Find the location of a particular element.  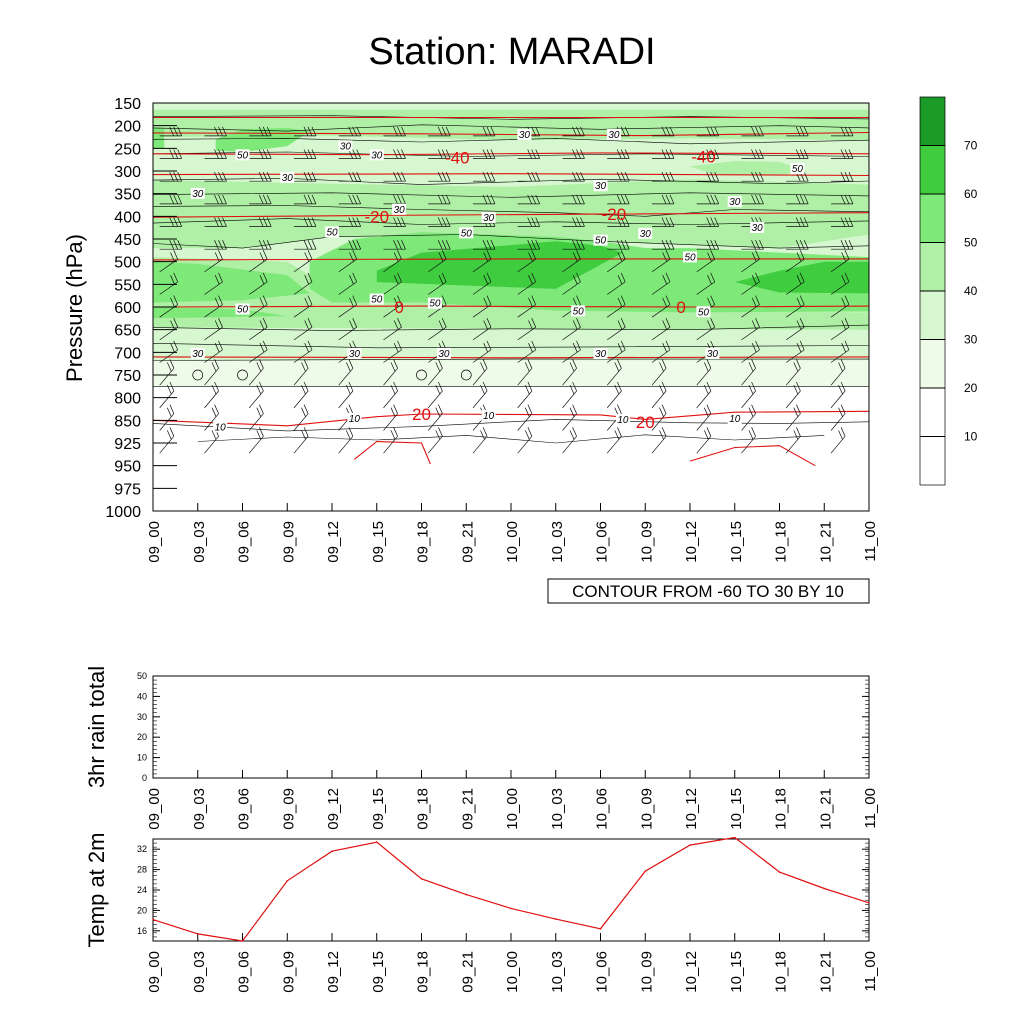

pressure-tick-label: 700 is located at coordinates (127, 353).